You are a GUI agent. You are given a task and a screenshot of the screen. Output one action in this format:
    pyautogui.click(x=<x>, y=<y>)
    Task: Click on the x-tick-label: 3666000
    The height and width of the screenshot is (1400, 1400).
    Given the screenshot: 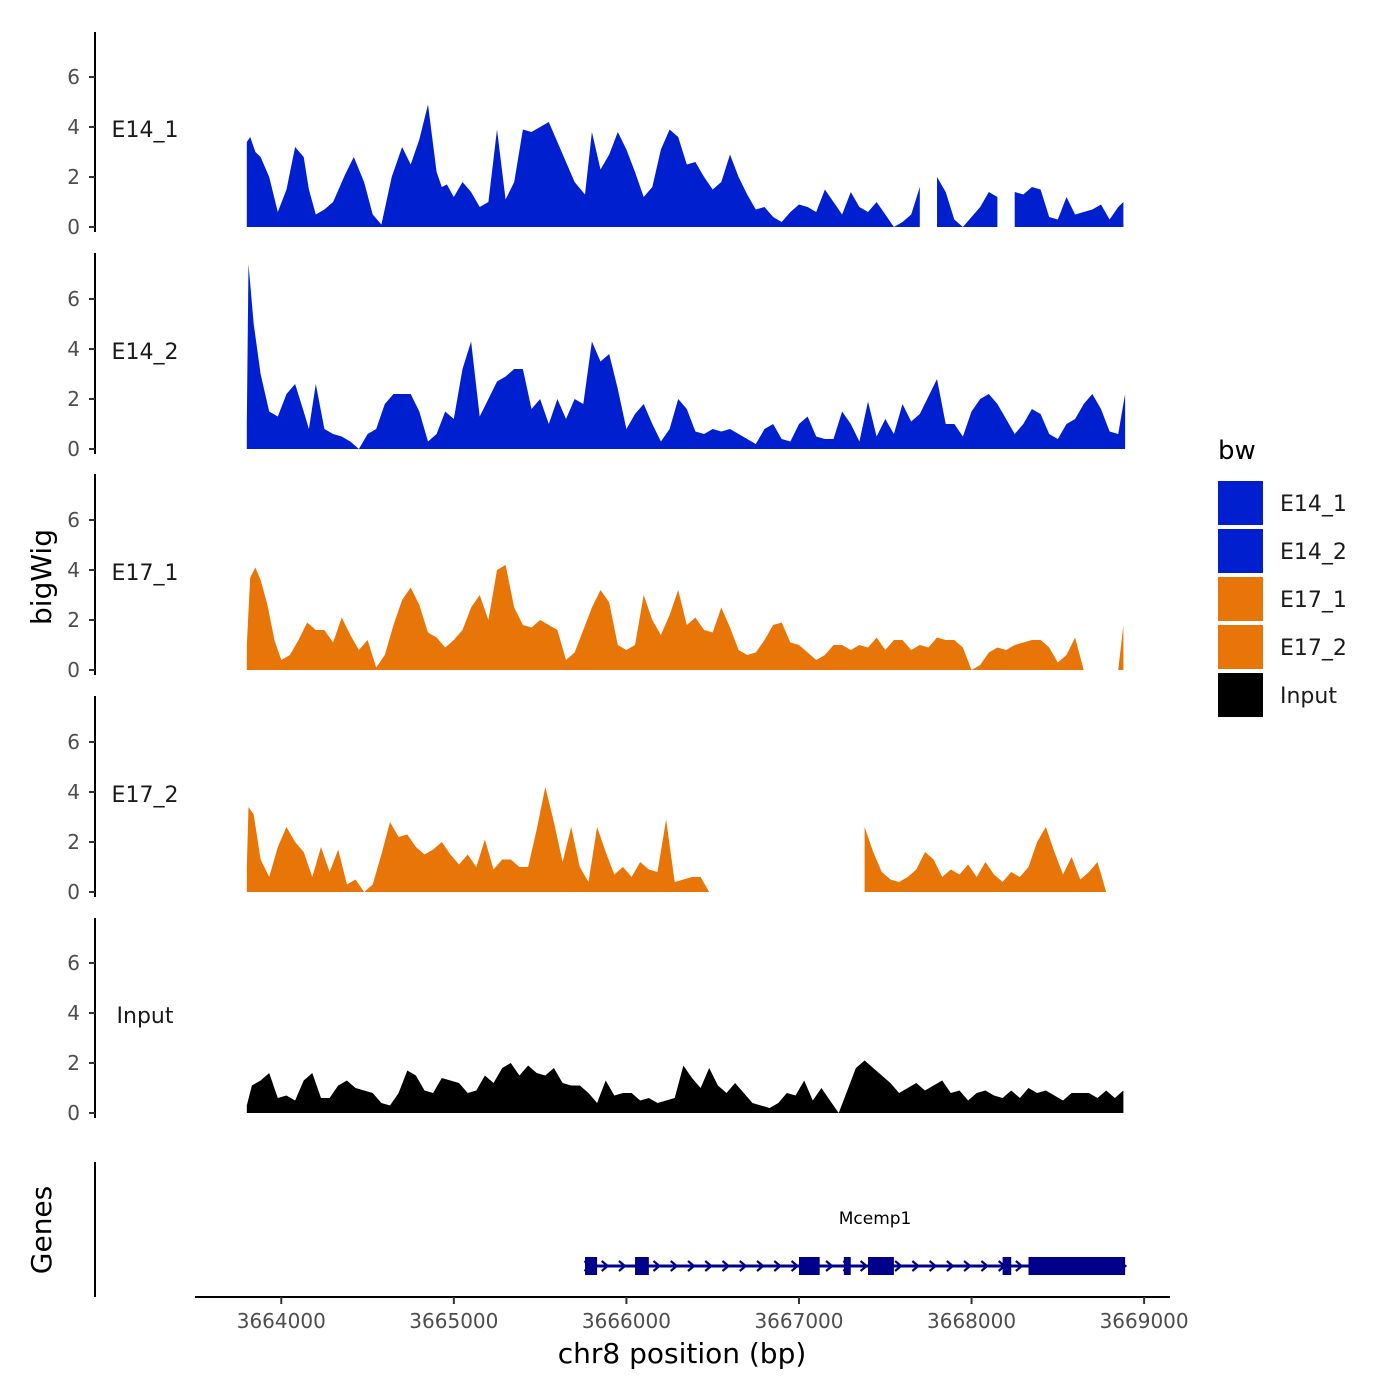 What is the action you would take?
    pyautogui.click(x=626, y=1321)
    